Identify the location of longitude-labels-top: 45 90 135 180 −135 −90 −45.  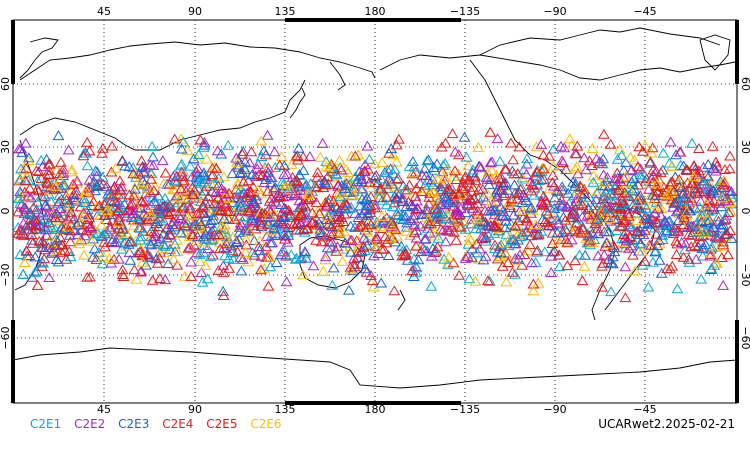
(377, 11).